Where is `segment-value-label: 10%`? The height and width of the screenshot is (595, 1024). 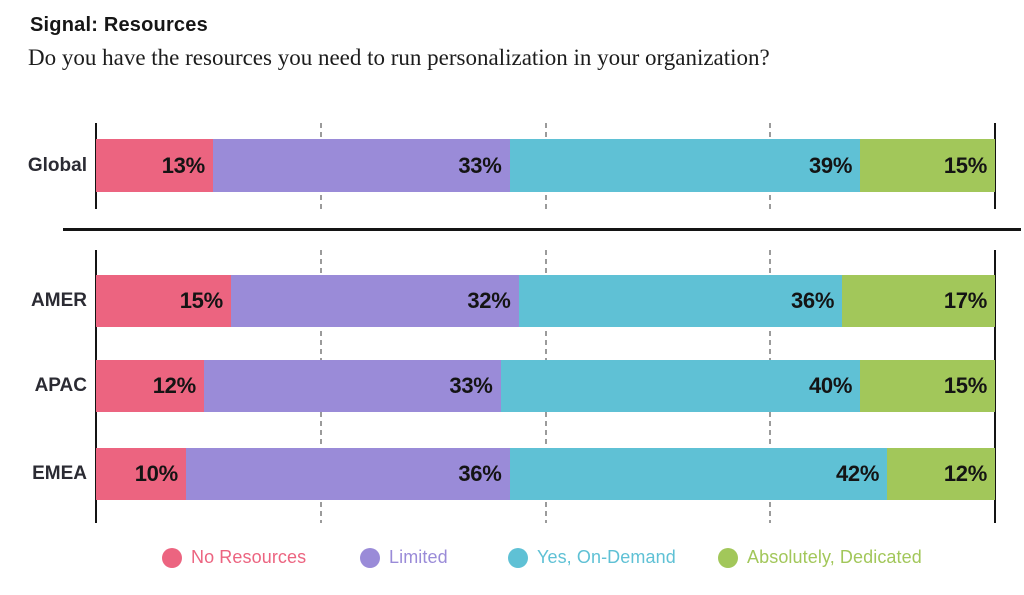 segment-value-label: 10% is located at coordinates (156, 473).